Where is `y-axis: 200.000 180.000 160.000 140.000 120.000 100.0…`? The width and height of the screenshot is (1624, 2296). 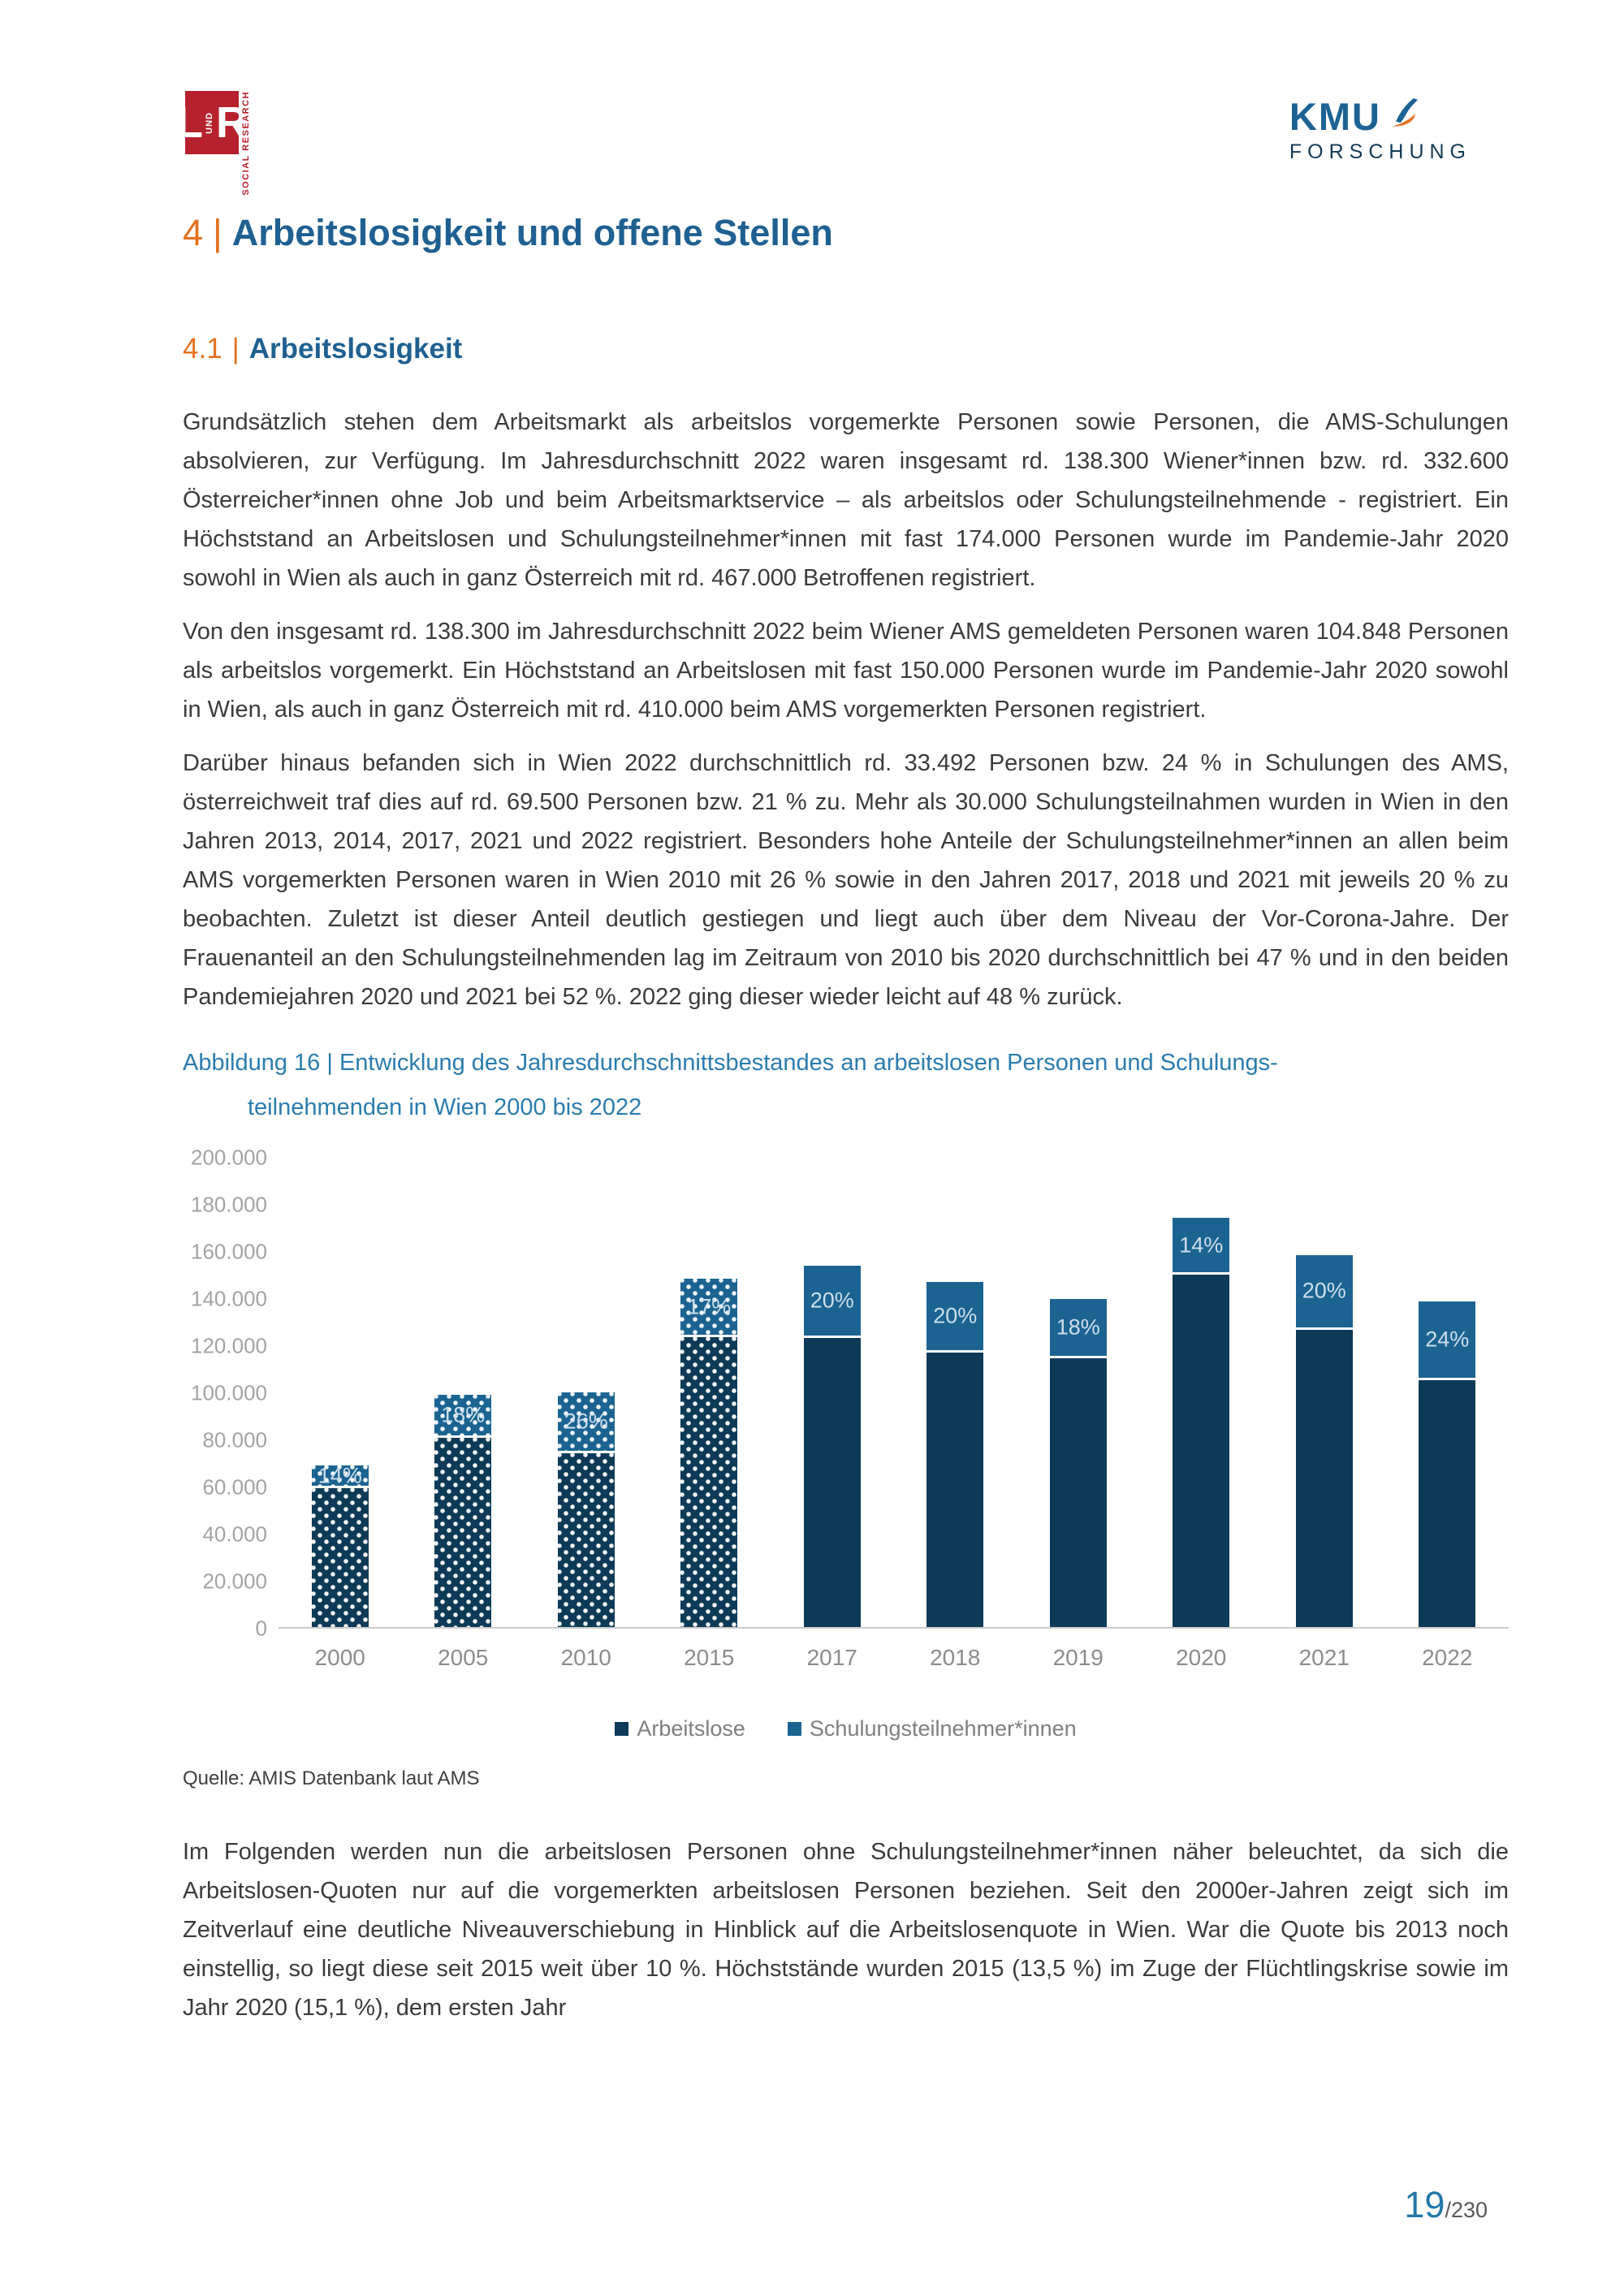 y-axis: 200.000 180.000 160.000 140.000 120.000 100.0… is located at coordinates (231, 1393).